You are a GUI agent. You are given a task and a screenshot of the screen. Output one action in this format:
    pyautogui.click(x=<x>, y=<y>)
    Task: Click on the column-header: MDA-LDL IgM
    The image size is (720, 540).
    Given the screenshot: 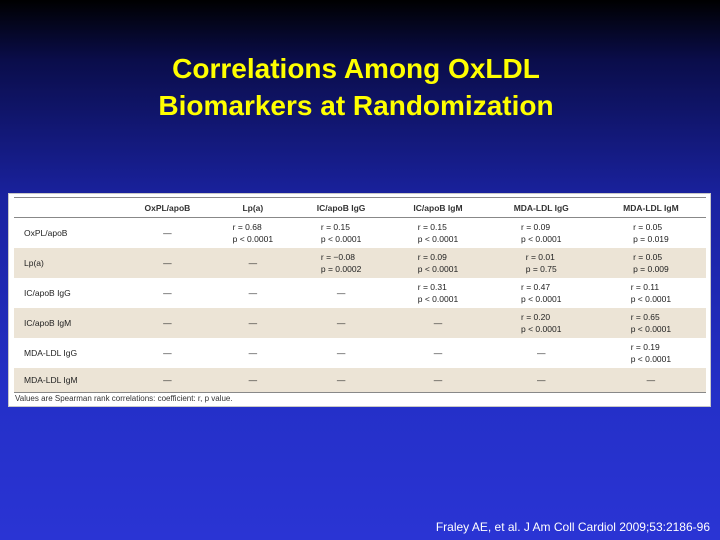 What is the action you would take?
    pyautogui.click(x=650, y=207)
    